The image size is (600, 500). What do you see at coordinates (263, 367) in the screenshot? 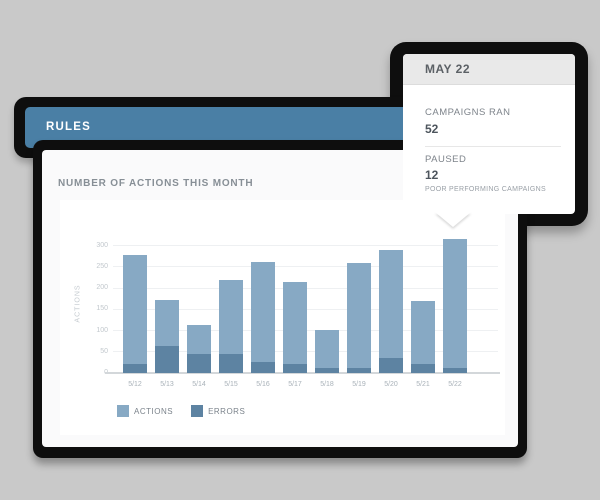
I see `bar-errors-5/16` at bounding box center [263, 367].